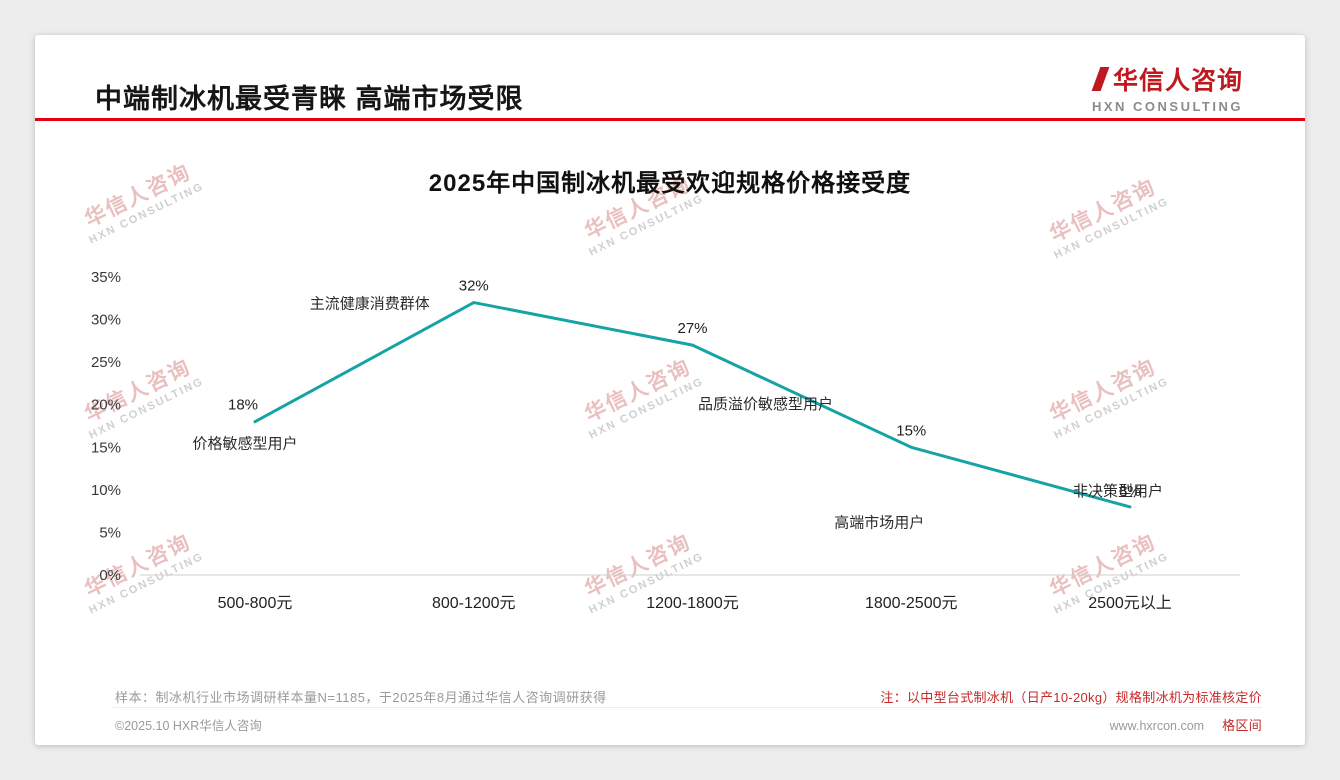  What do you see at coordinates (255, 603) in the screenshot?
I see `x-category-label: 500-800元` at bounding box center [255, 603].